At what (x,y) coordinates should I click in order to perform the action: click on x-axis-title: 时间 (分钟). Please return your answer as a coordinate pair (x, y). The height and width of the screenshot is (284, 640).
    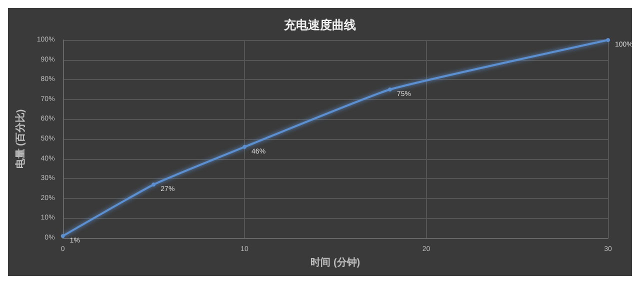
    Looking at the image, I should click on (335, 262).